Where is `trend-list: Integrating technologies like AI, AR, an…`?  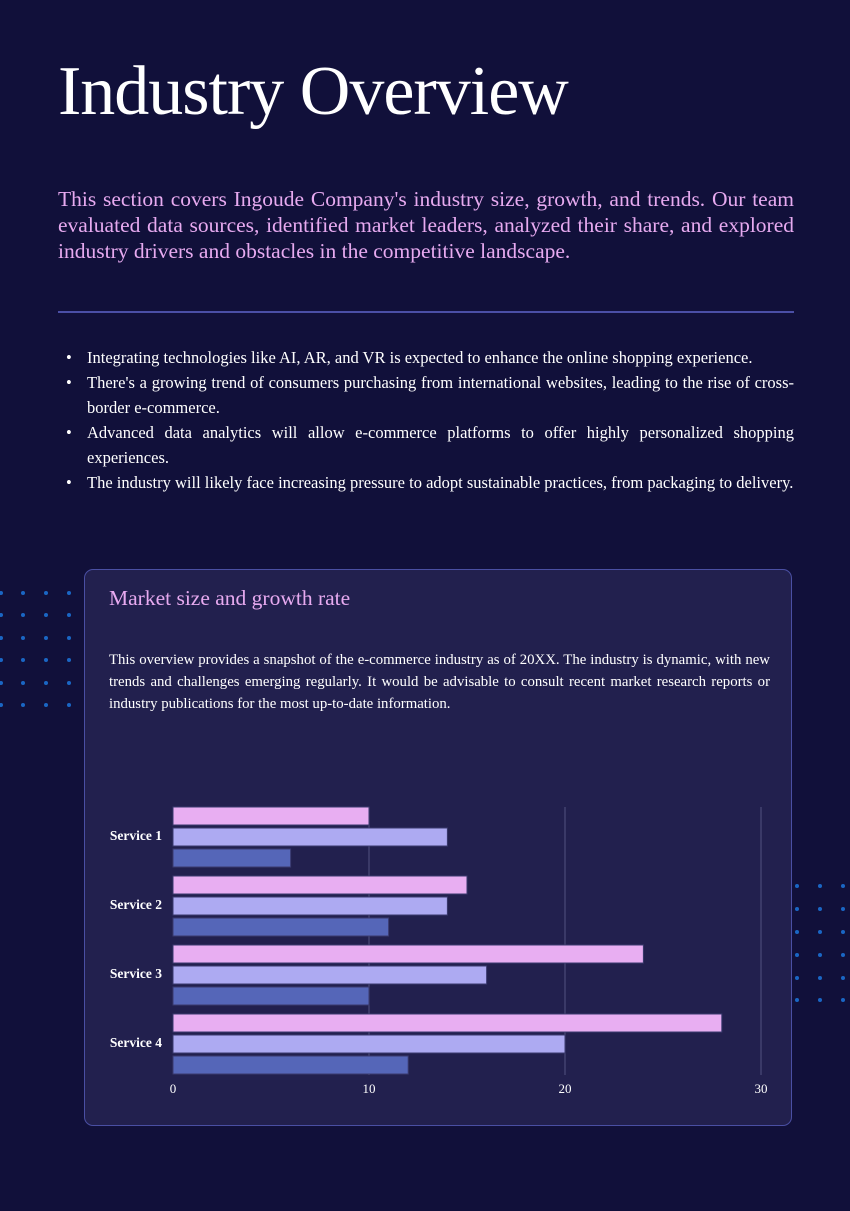
trend-list: Integrating technologies like AI, AR, an… is located at coordinates (426, 420).